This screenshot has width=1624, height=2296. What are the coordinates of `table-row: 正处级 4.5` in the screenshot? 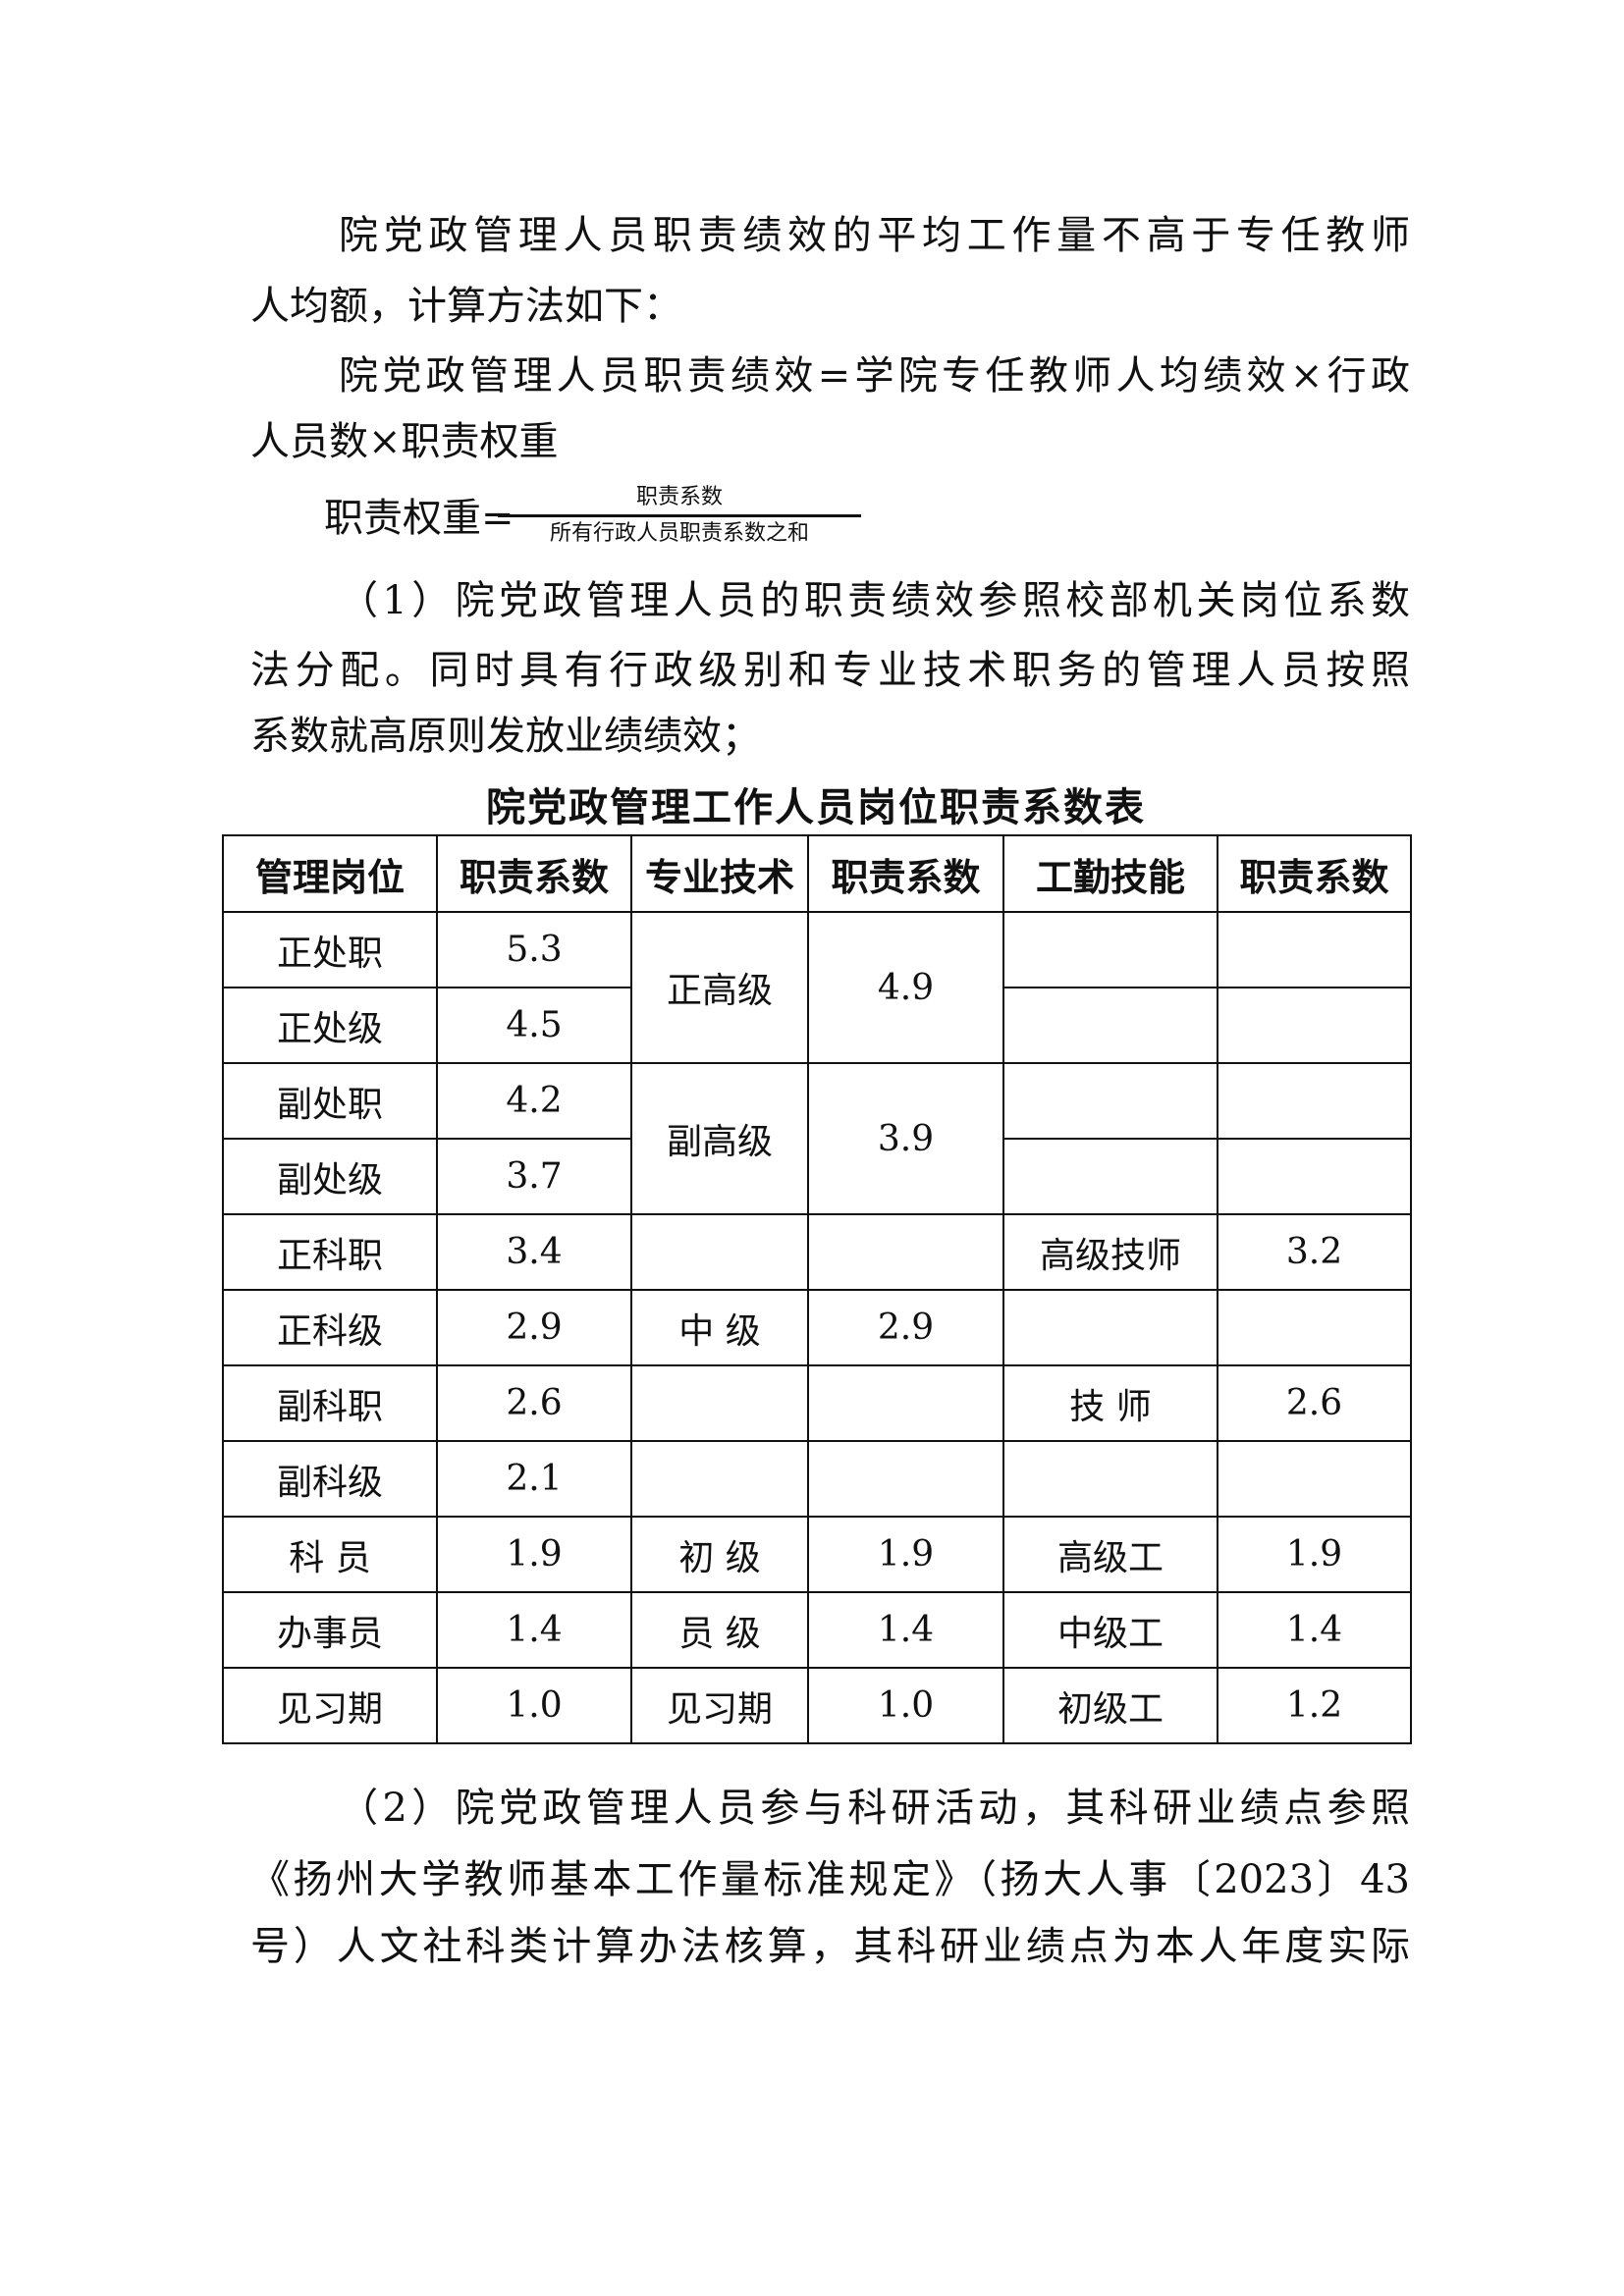 It's located at (817, 1026).